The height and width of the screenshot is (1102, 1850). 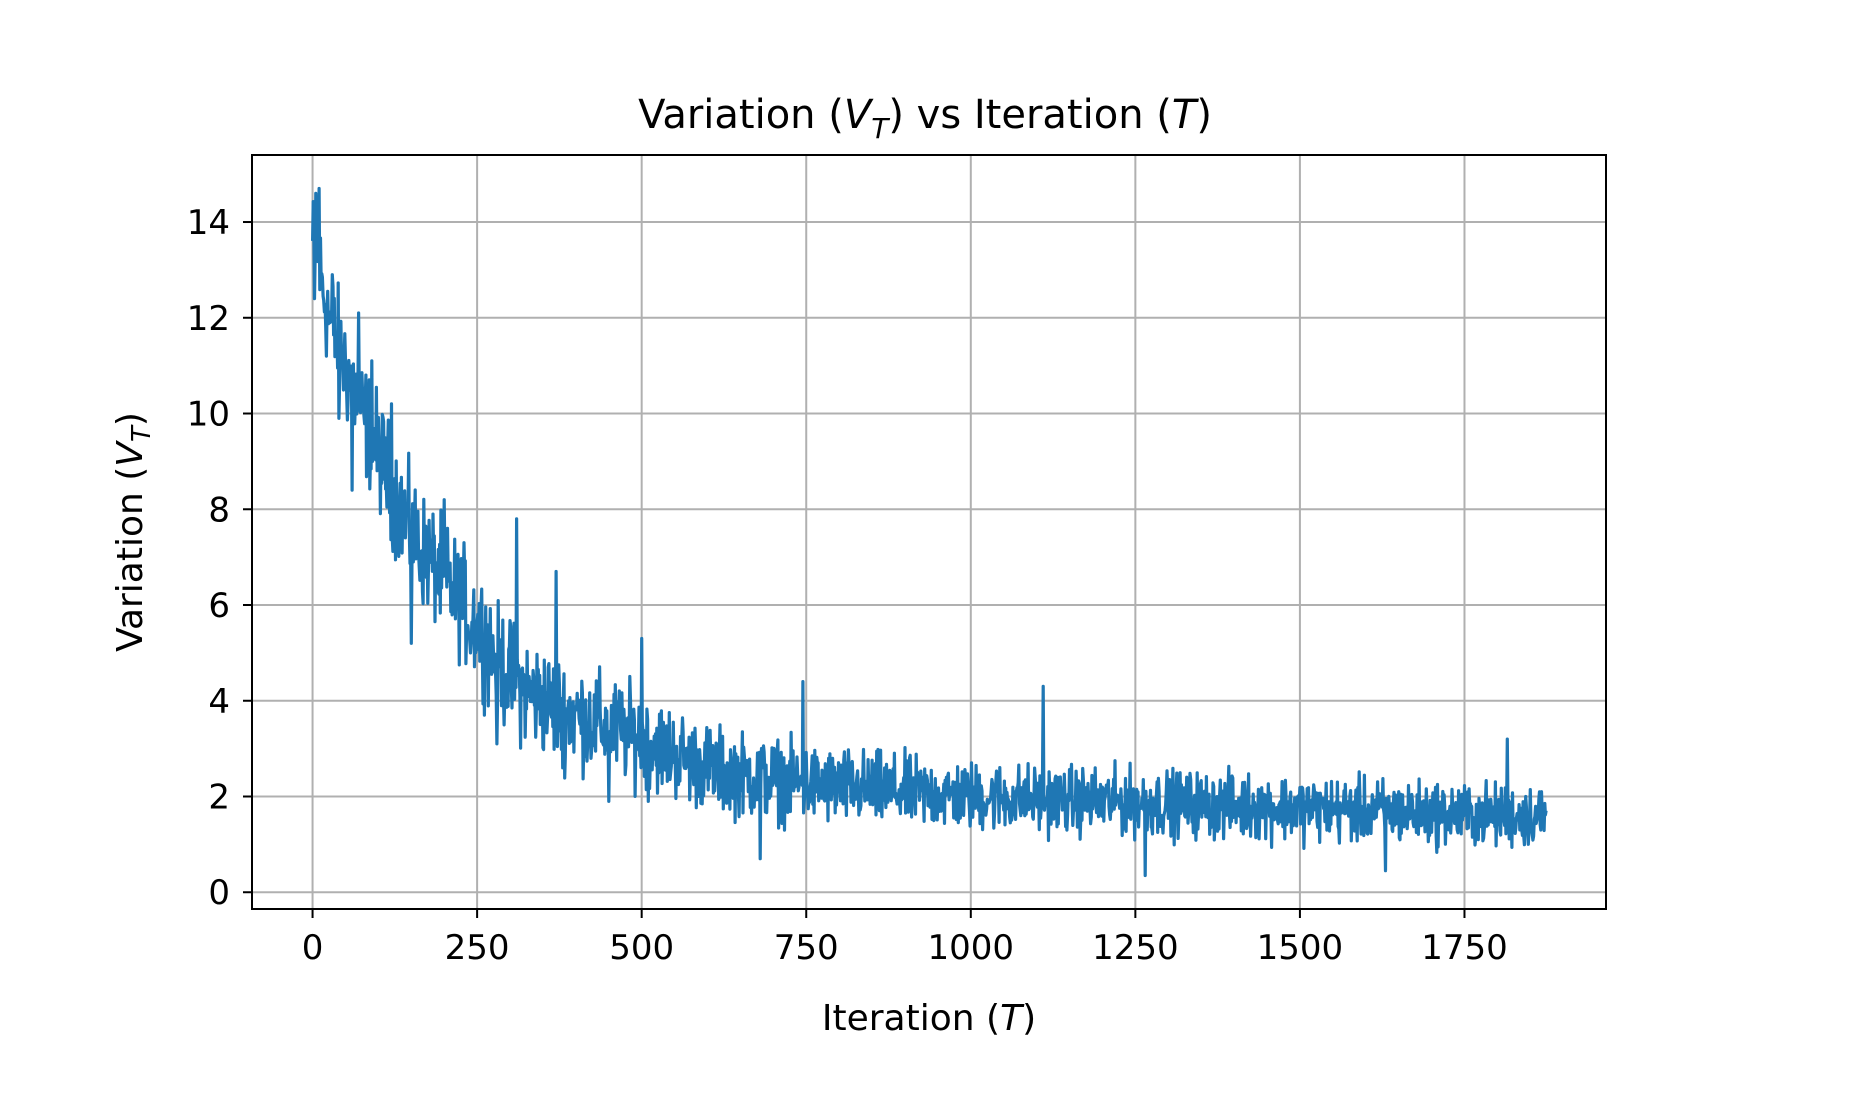 I want to click on chart-title: Variation (VT) vs Iteration (T), so click(x=925, y=118).